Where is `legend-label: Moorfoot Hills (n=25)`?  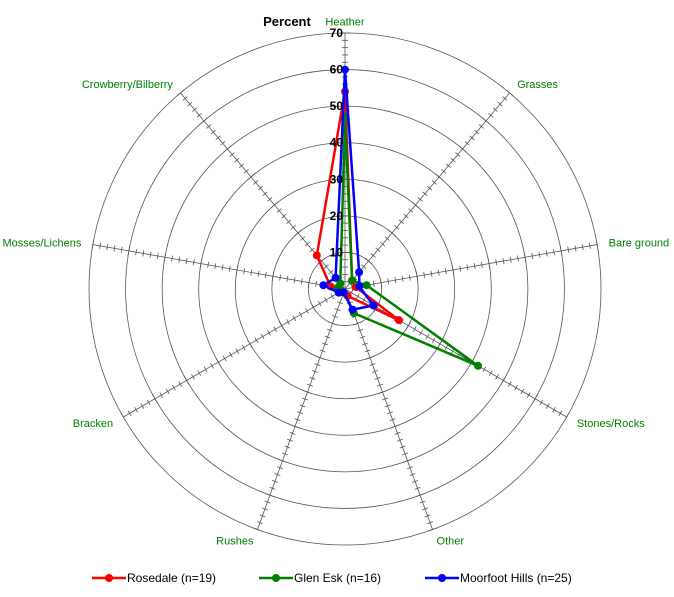
legend-label: Moorfoot Hills (n=25) is located at coordinates (516, 578).